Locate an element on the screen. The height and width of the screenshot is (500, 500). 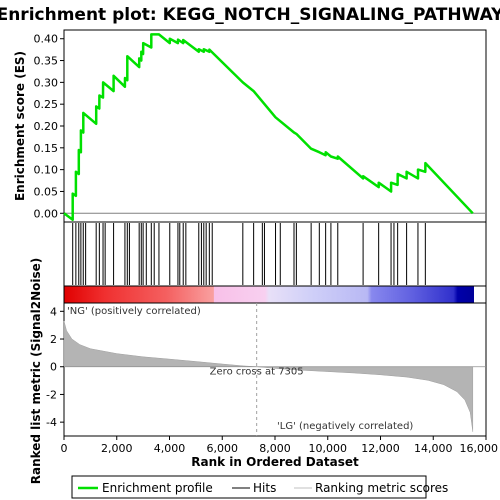
es-tick-label: 0.35 is located at coordinates (46, 61).